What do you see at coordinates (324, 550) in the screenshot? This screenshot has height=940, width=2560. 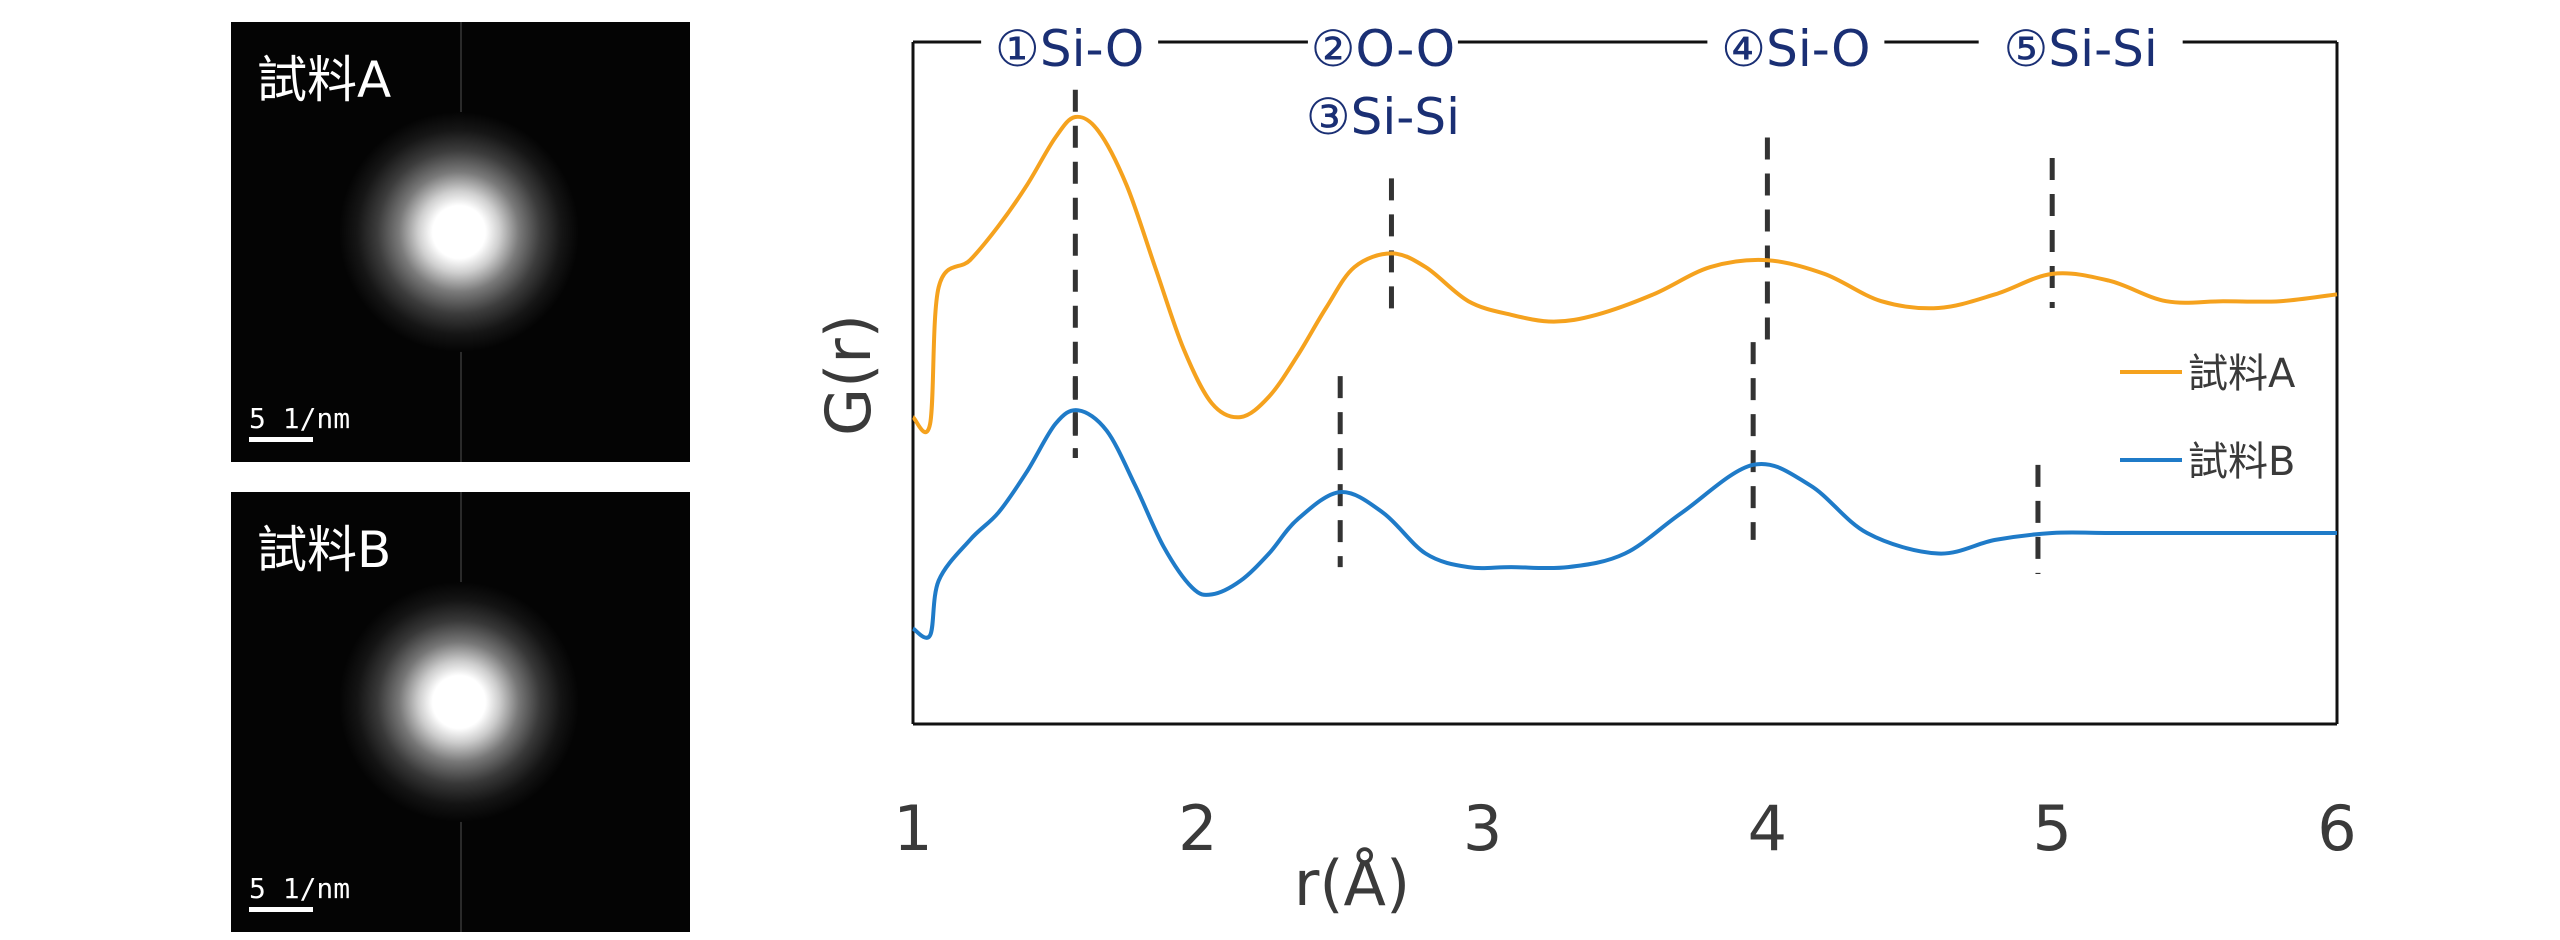 I see `panel-label-b: 試料B` at bounding box center [324, 550].